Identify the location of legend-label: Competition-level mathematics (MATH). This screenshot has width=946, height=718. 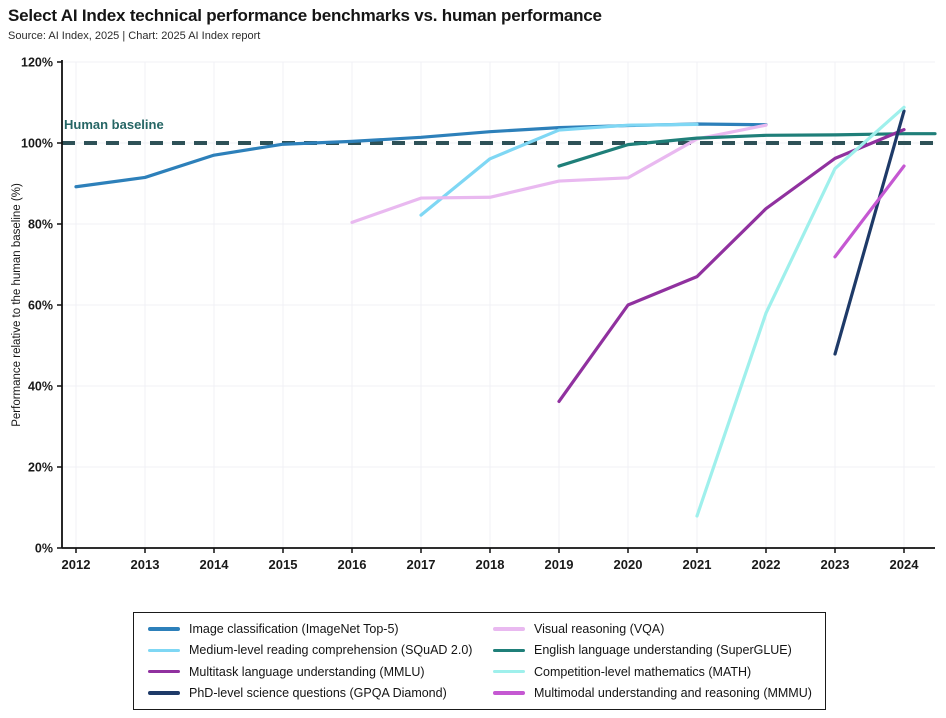
(643, 671).